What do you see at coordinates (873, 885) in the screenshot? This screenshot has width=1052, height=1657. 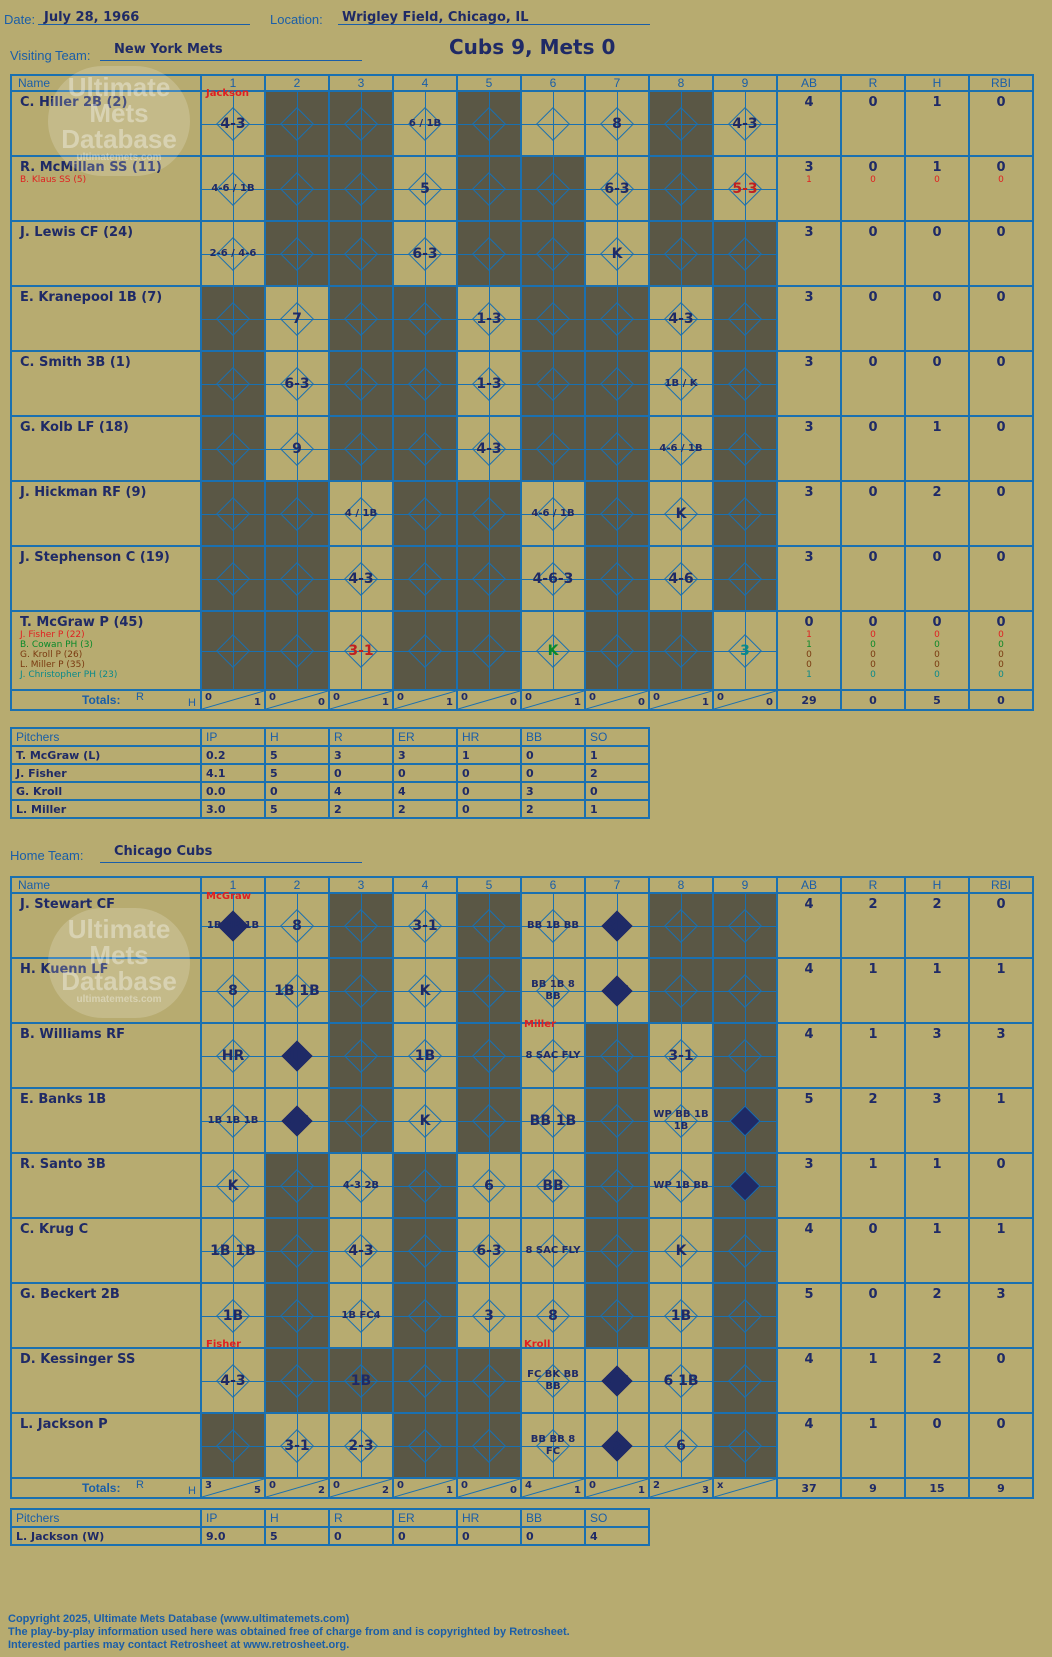 I see `stat-header-r: R` at bounding box center [873, 885].